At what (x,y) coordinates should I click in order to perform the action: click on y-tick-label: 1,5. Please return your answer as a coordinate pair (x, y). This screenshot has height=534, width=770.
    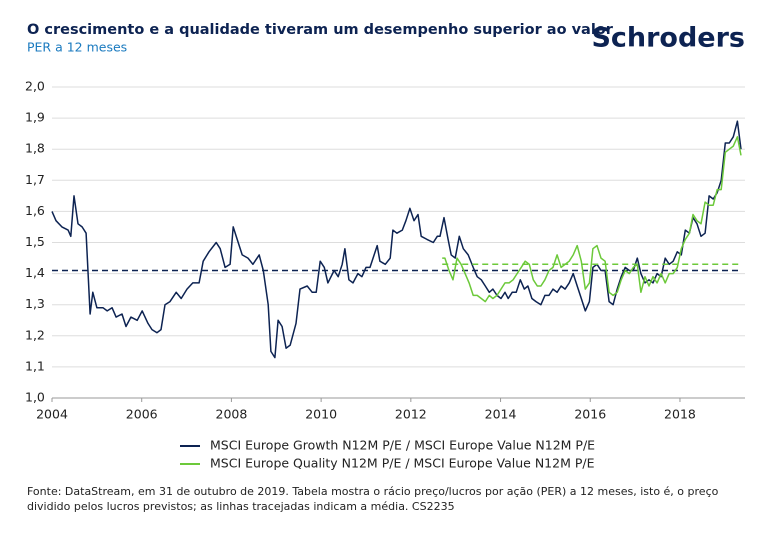
    Looking at the image, I should click on (35, 241).